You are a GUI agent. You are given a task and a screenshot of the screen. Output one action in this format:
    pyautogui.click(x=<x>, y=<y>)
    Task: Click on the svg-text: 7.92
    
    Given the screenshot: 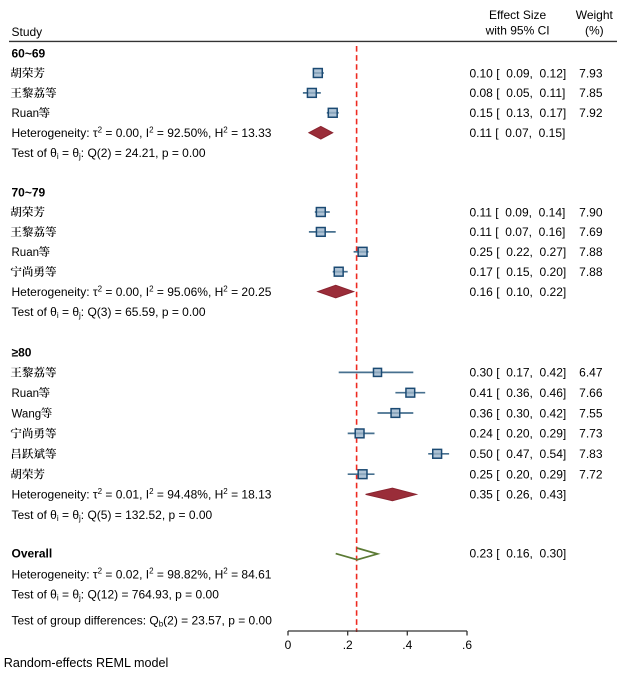 What is the action you would take?
    pyautogui.click(x=591, y=113)
    